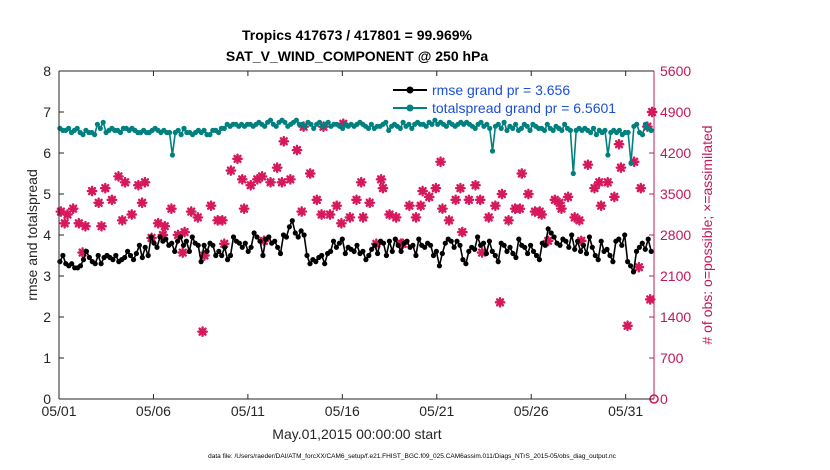 The image size is (830, 470). What do you see at coordinates (675, 153) in the screenshot?
I see `y-right-tick-label: 4200` at bounding box center [675, 153].